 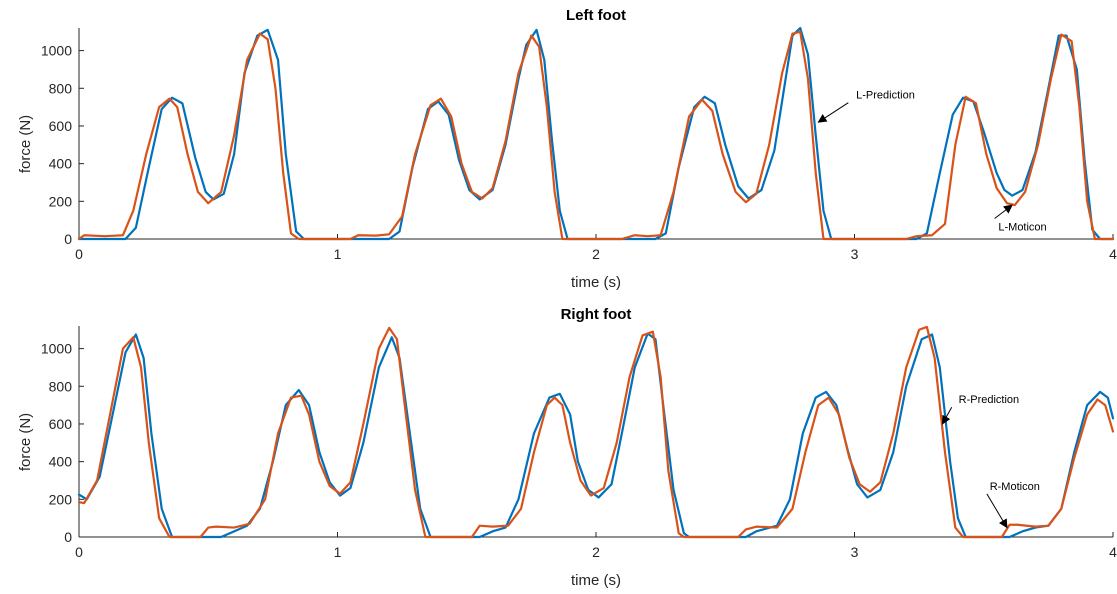 I want to click on annotation-label: L-Moticon, so click(x=1022, y=228).